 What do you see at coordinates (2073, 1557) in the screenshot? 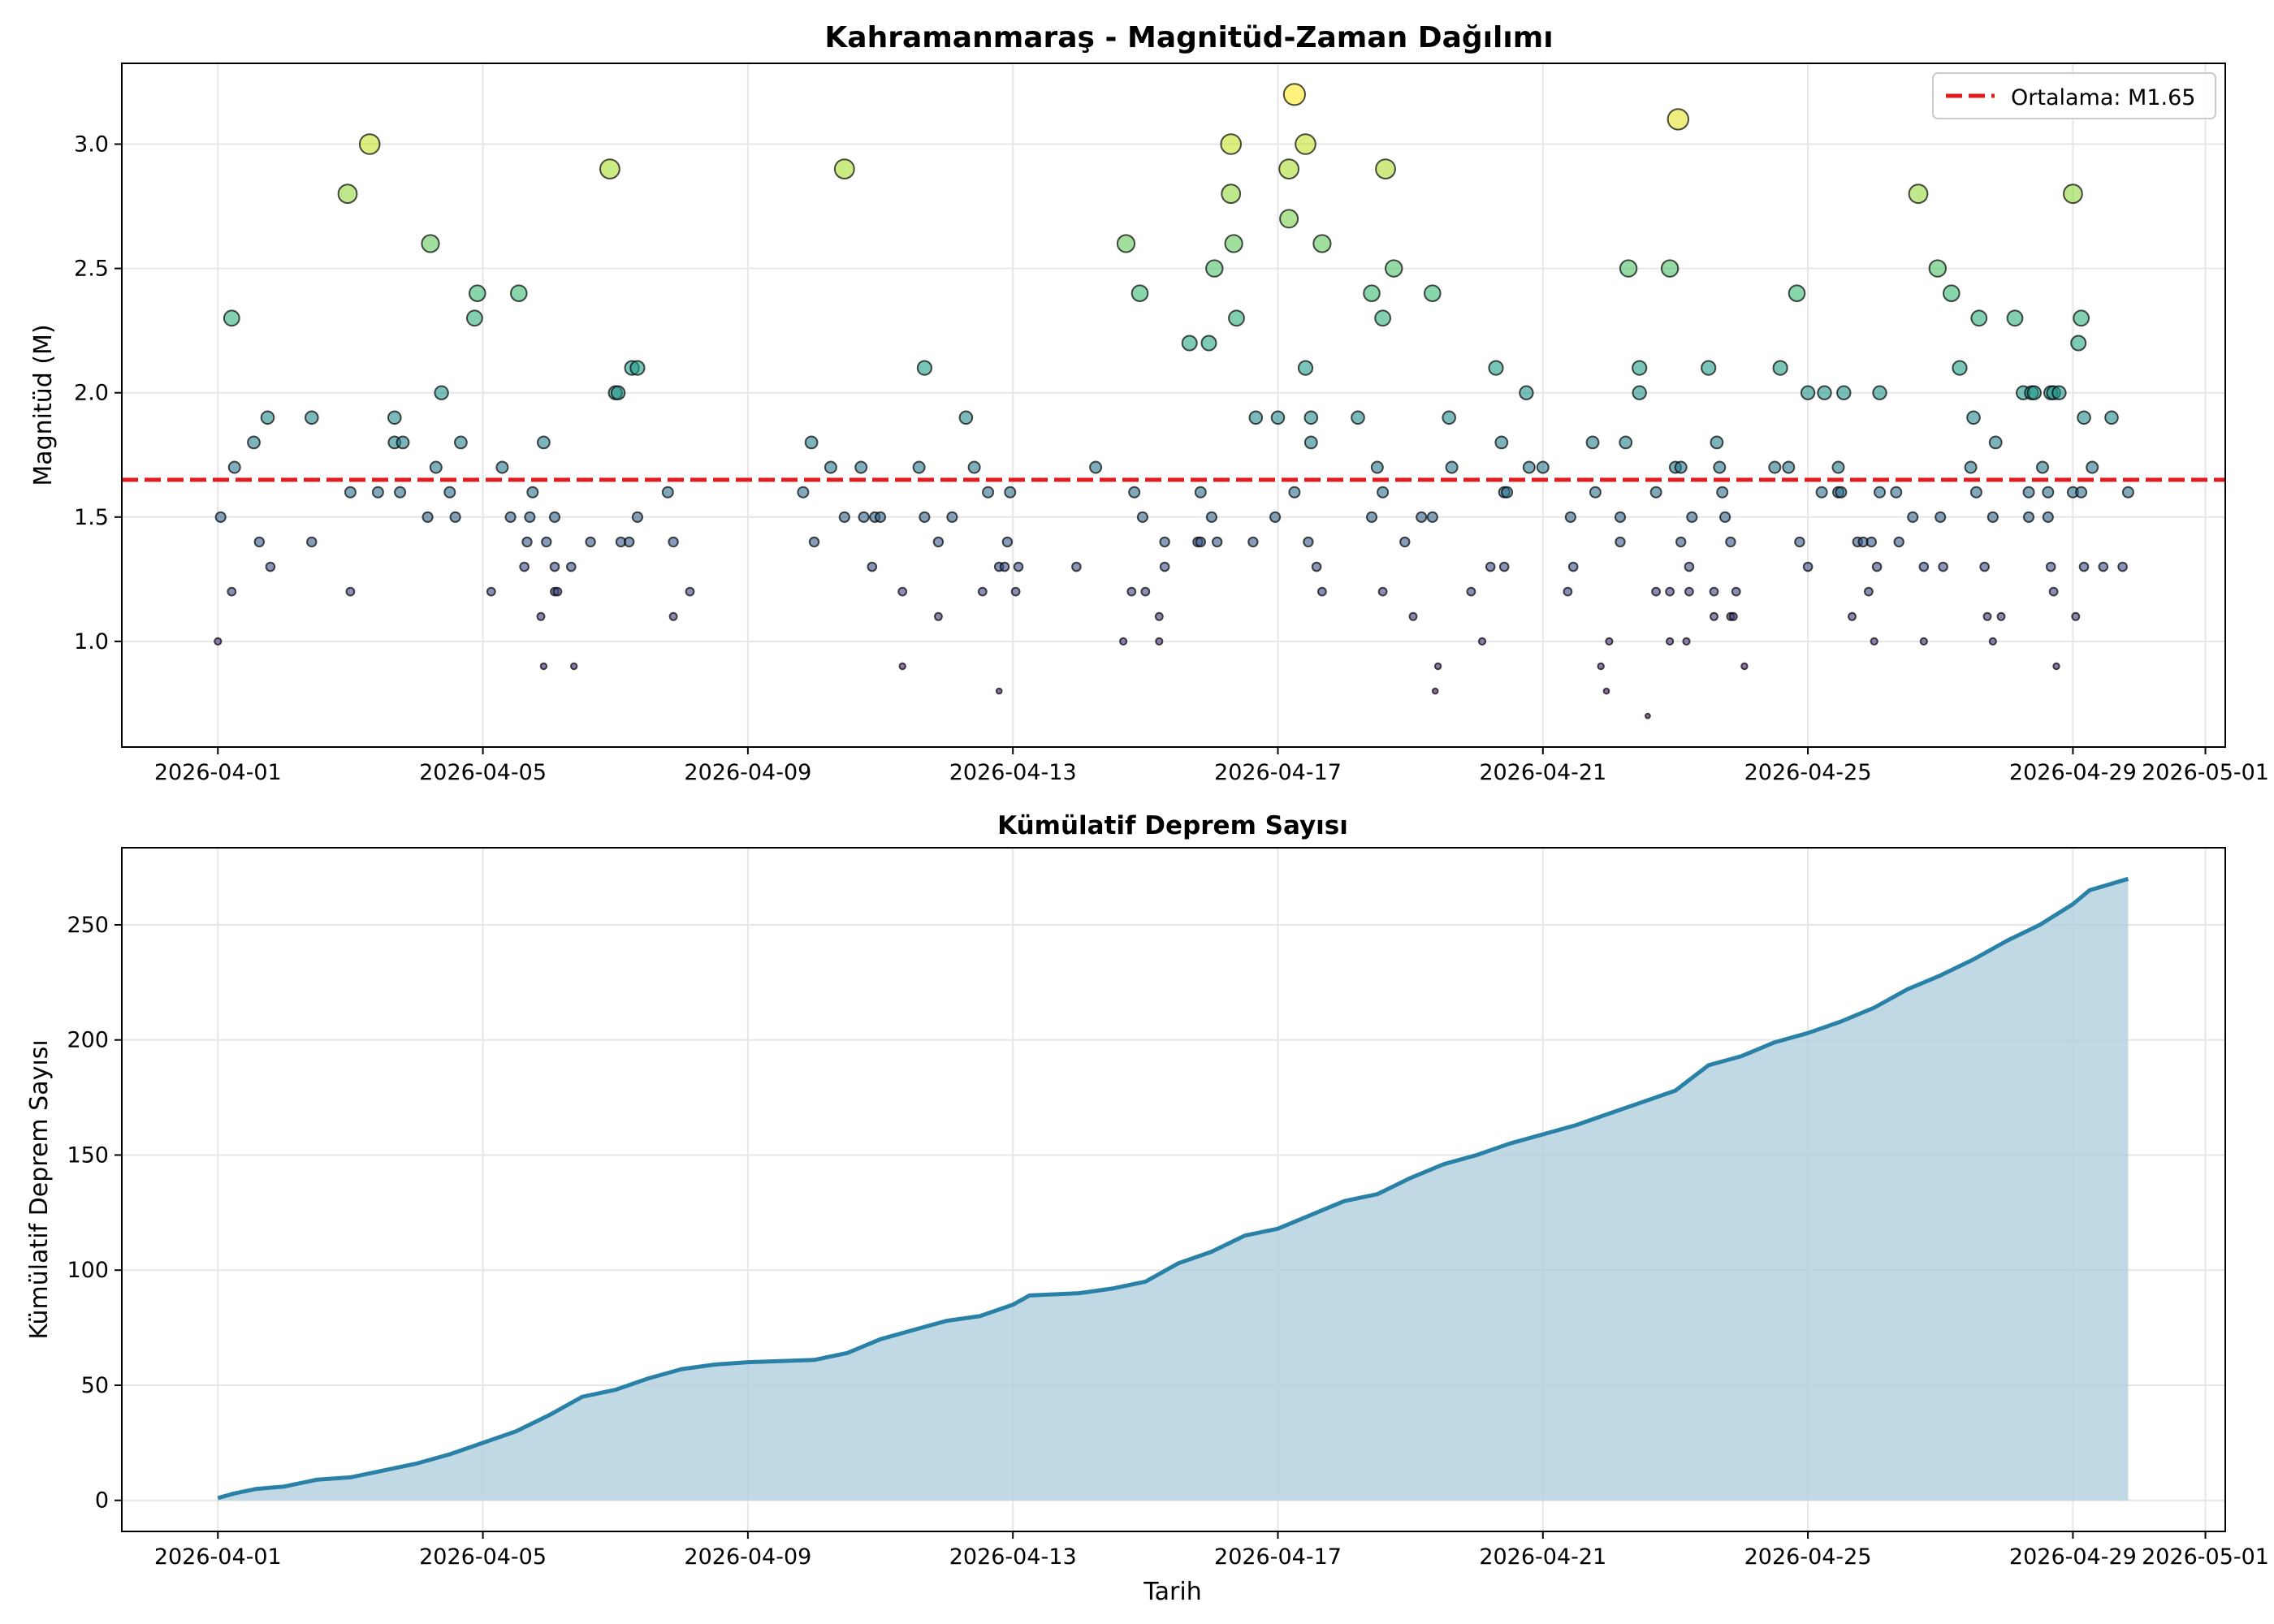
I see `1-x-tick-label: 2026-04-29` at bounding box center [2073, 1557].